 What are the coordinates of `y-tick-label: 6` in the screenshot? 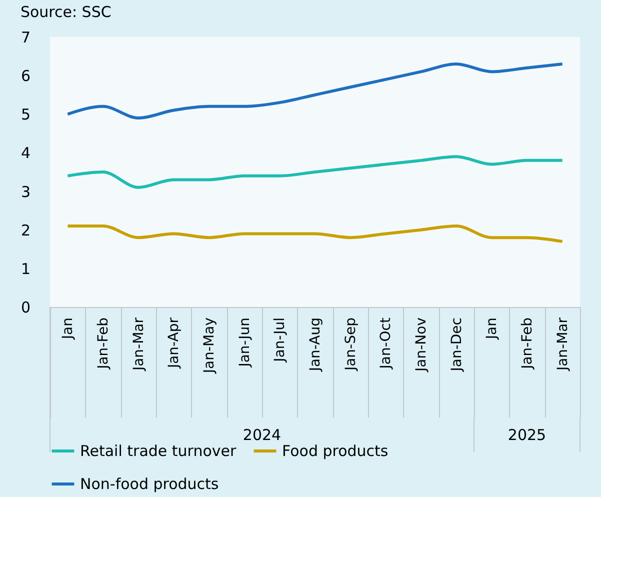 It's located at (25, 76).